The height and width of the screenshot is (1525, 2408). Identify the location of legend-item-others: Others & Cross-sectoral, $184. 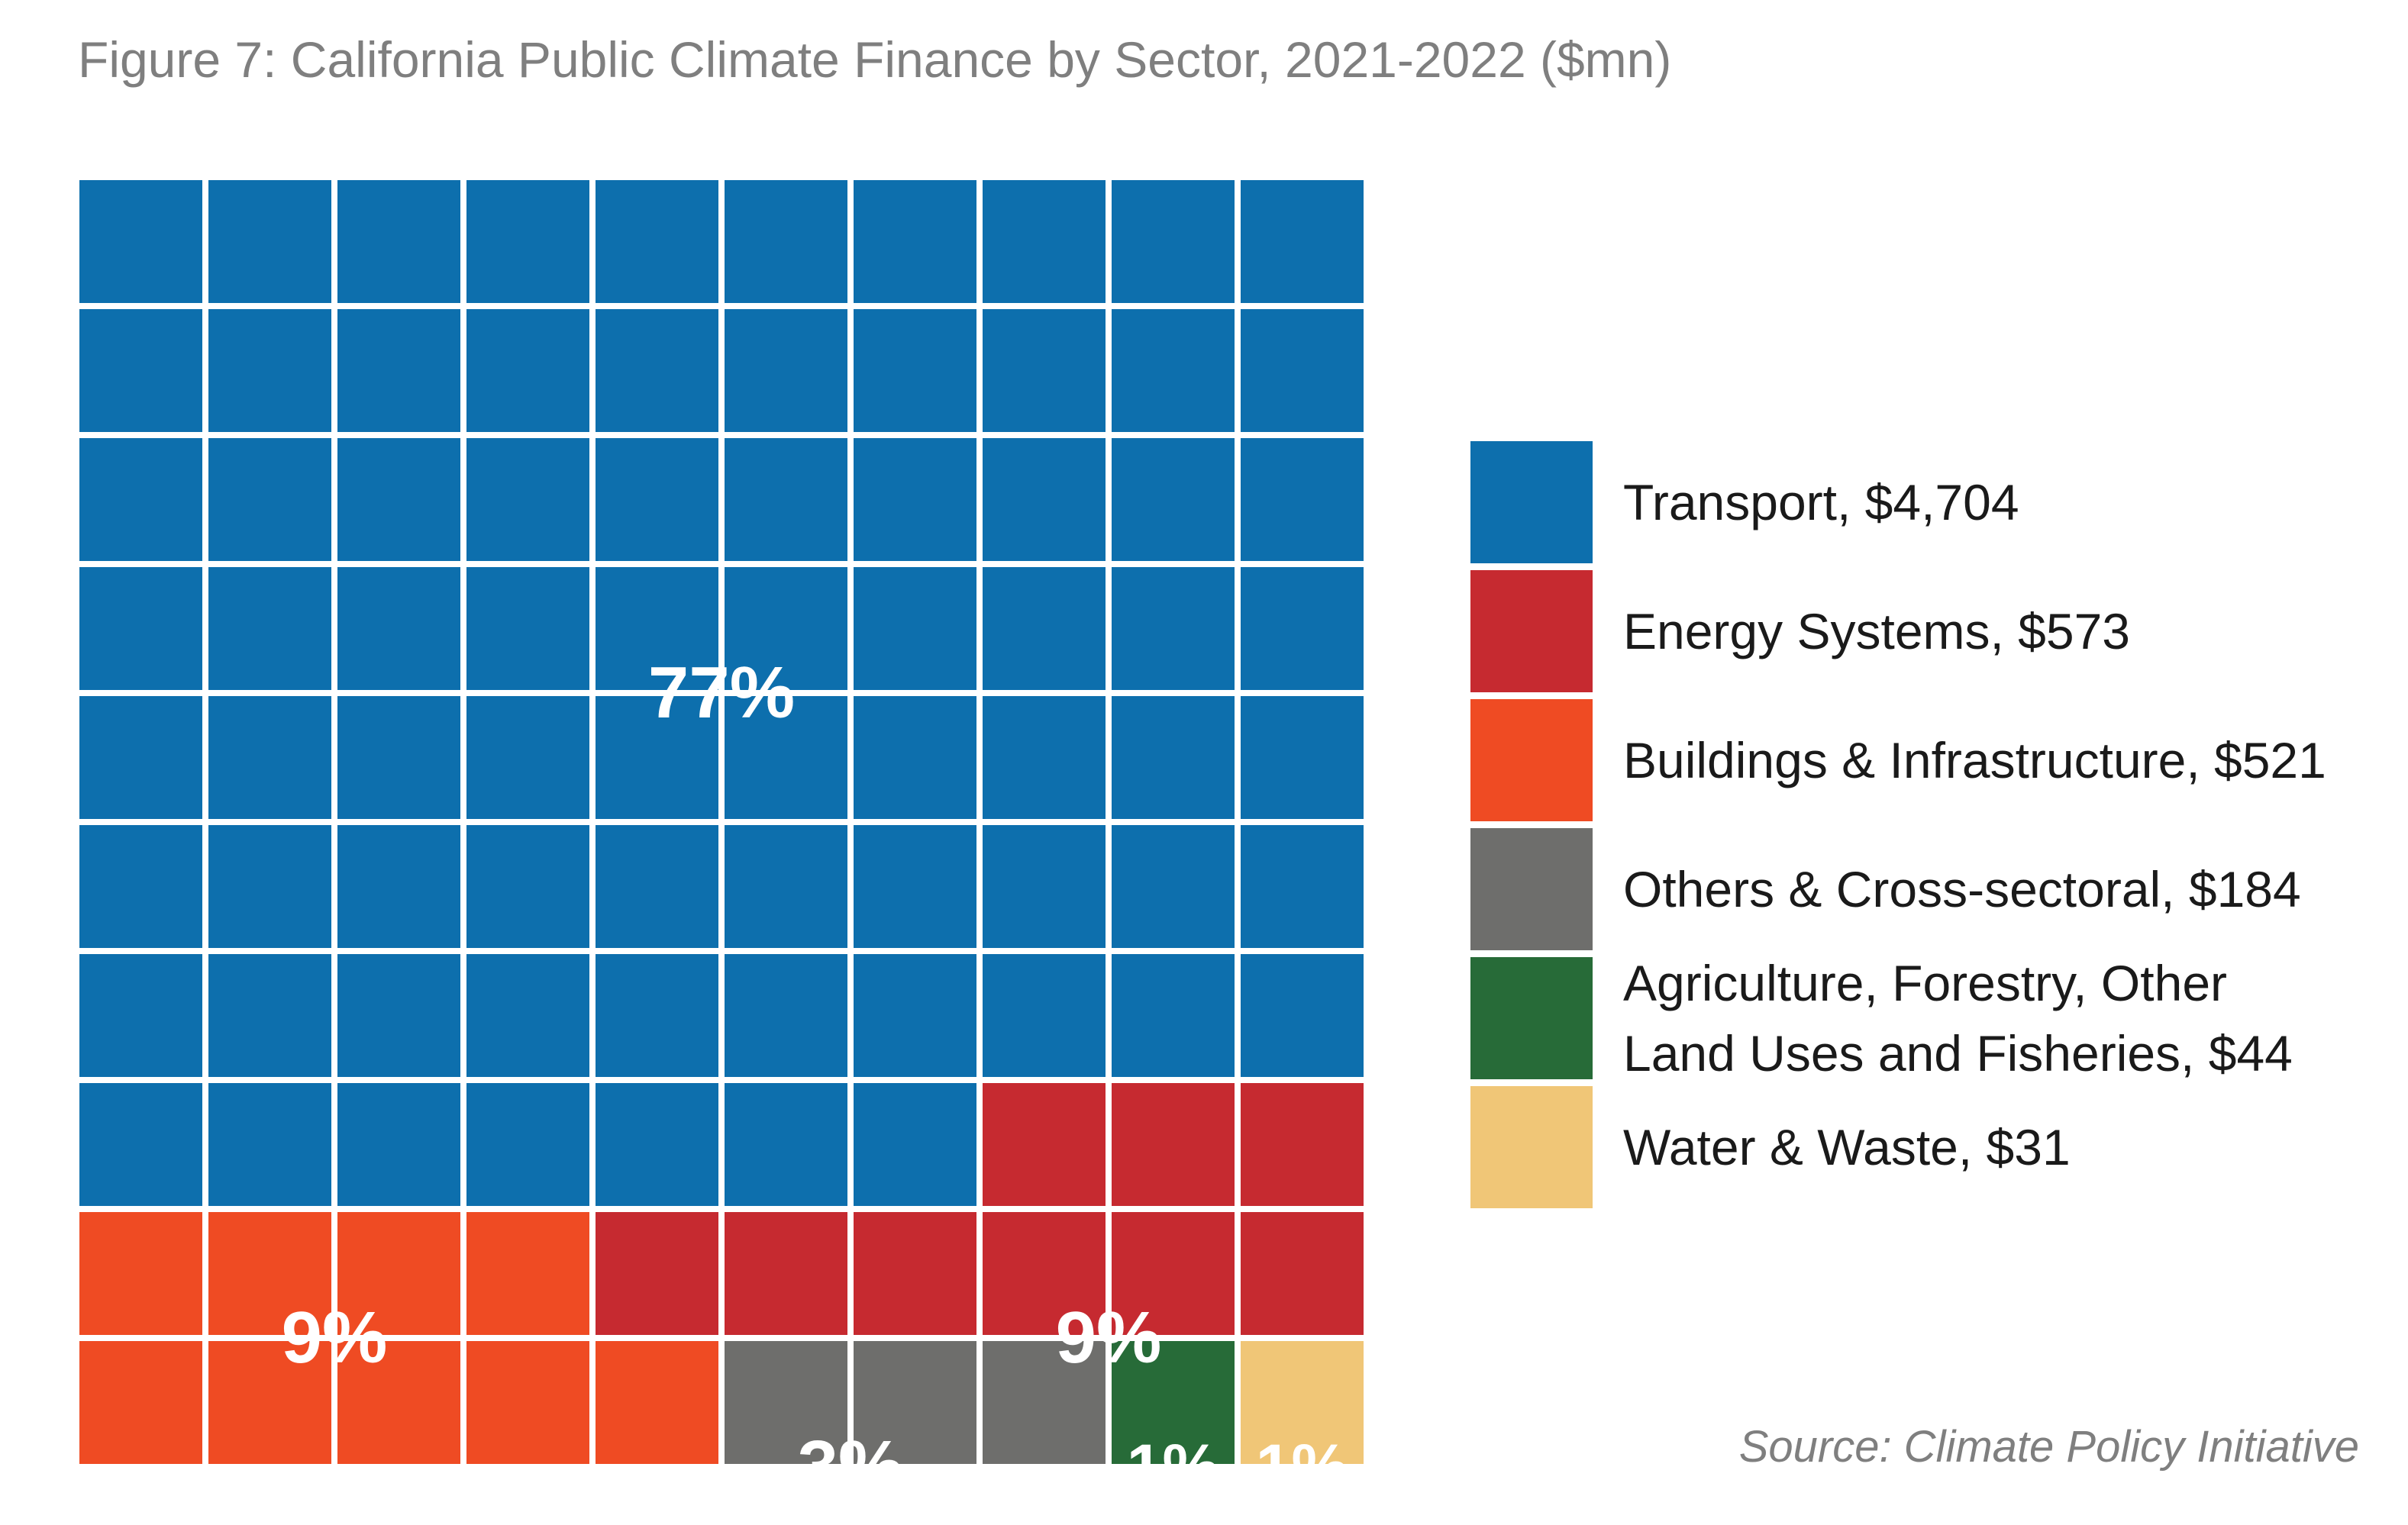
(1928, 889).